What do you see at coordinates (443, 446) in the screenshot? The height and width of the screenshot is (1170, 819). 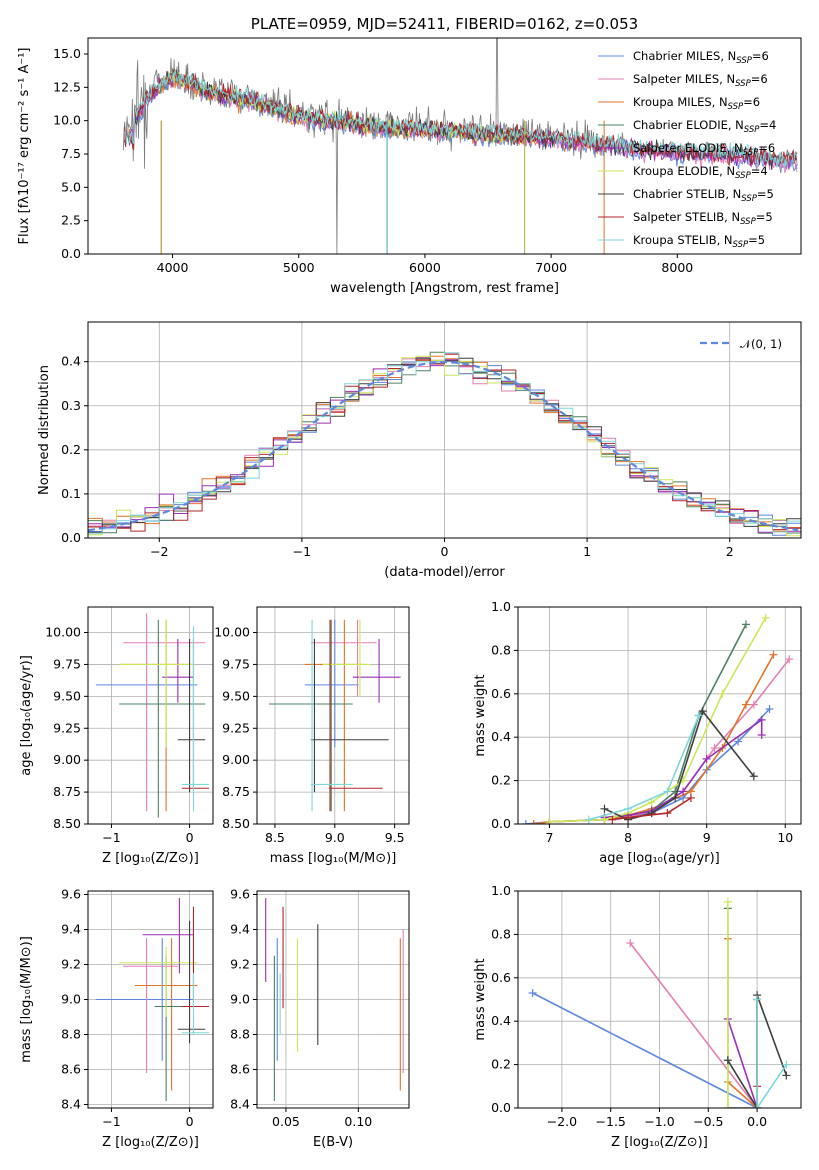 I see `normal-curve` at bounding box center [443, 446].